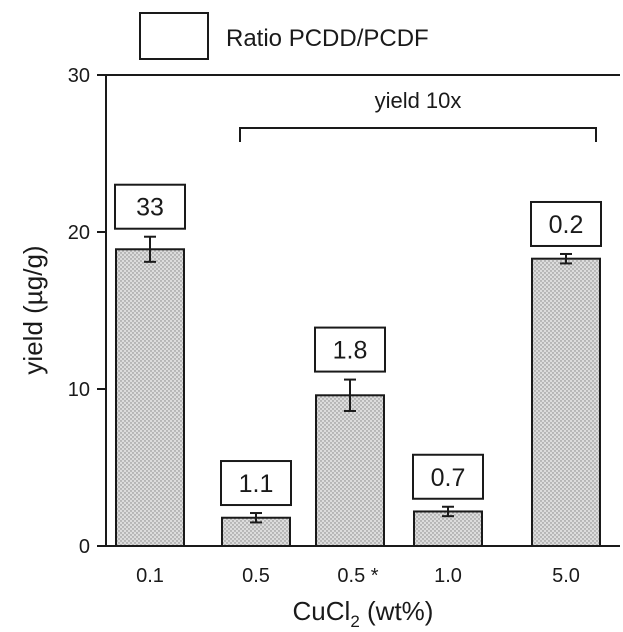 The image size is (623, 632). I want to click on ratio-label: 1.1, so click(256, 484).